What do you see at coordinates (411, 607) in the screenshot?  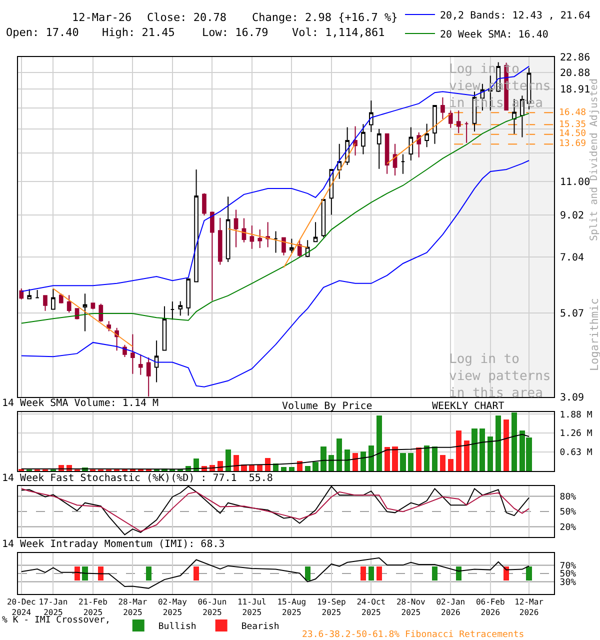 I see `x-tick-label: 28-Nov 2025` at bounding box center [411, 607].